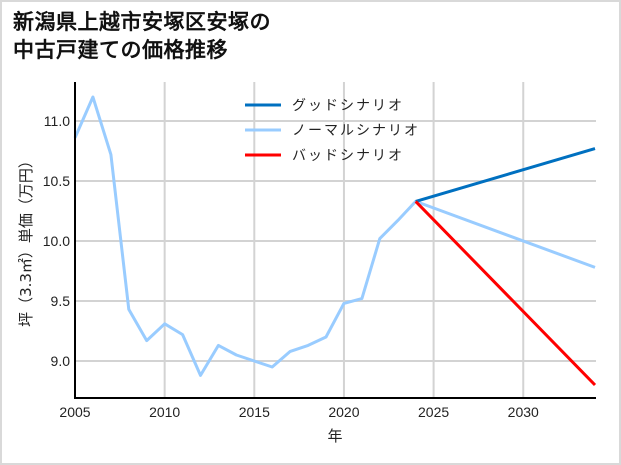  I want to click on x-axis-label: 年, so click(334, 436).